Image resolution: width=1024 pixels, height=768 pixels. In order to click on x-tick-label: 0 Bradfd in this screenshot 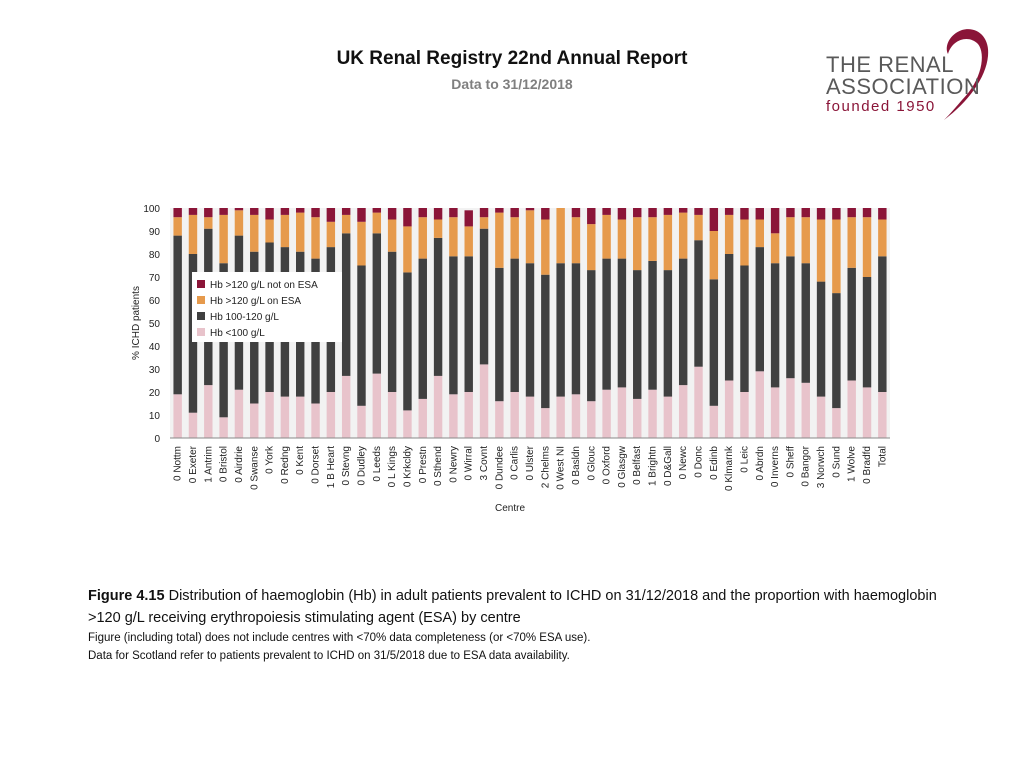, I will do `click(867, 465)`.